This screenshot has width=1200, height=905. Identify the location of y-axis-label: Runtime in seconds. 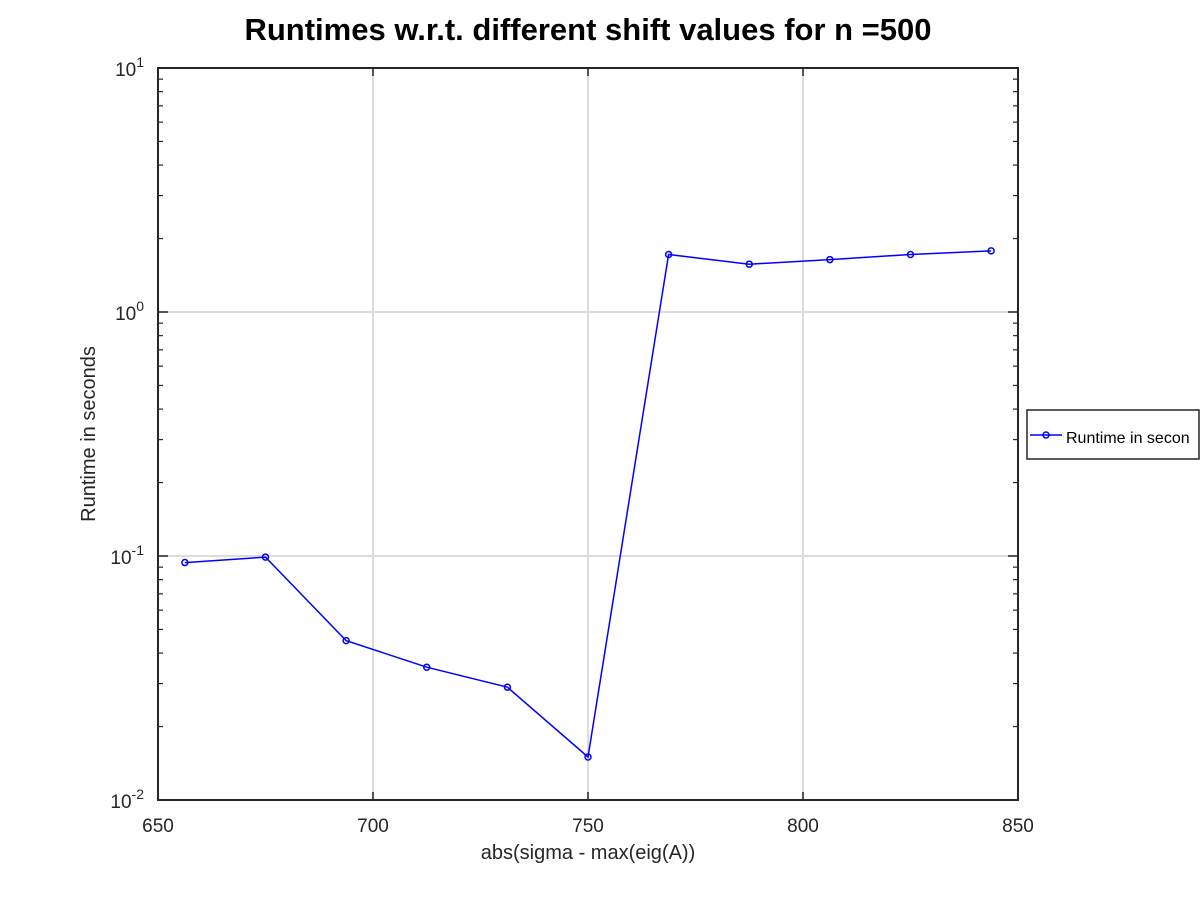
(89, 434).